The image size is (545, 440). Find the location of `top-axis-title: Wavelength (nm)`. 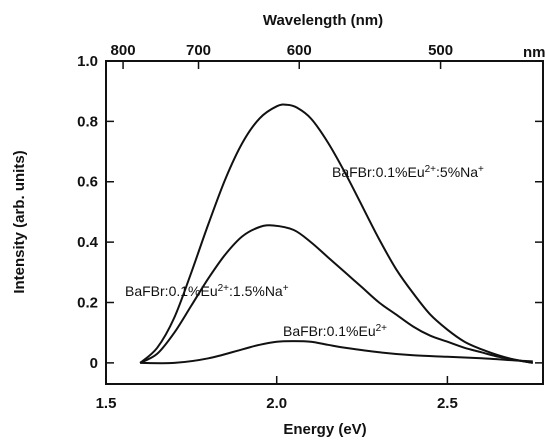

top-axis-title: Wavelength (nm) is located at coordinates (323, 20).